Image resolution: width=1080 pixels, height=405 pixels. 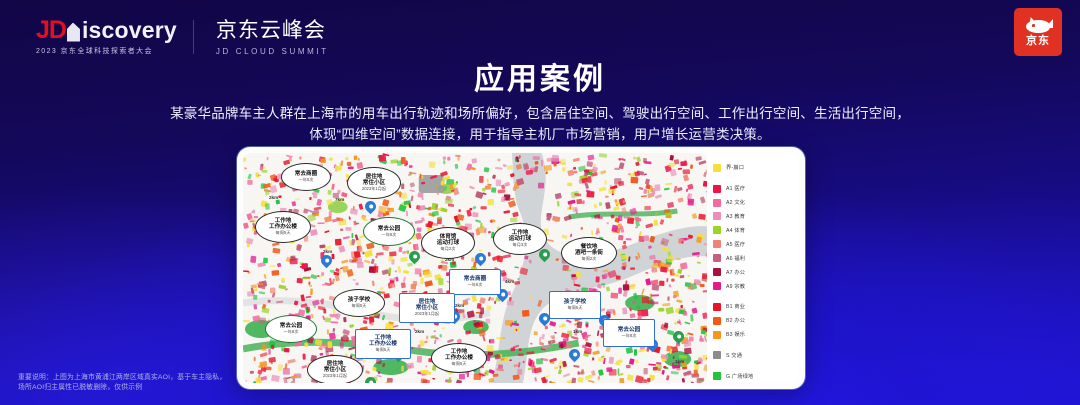 What do you see at coordinates (122, 377) in the screenshot?
I see `footnote-line-1: 重要说明：上图为上海市黄浦江两岸区域真实AOI，基于车主隐私，` at bounding box center [122, 377].